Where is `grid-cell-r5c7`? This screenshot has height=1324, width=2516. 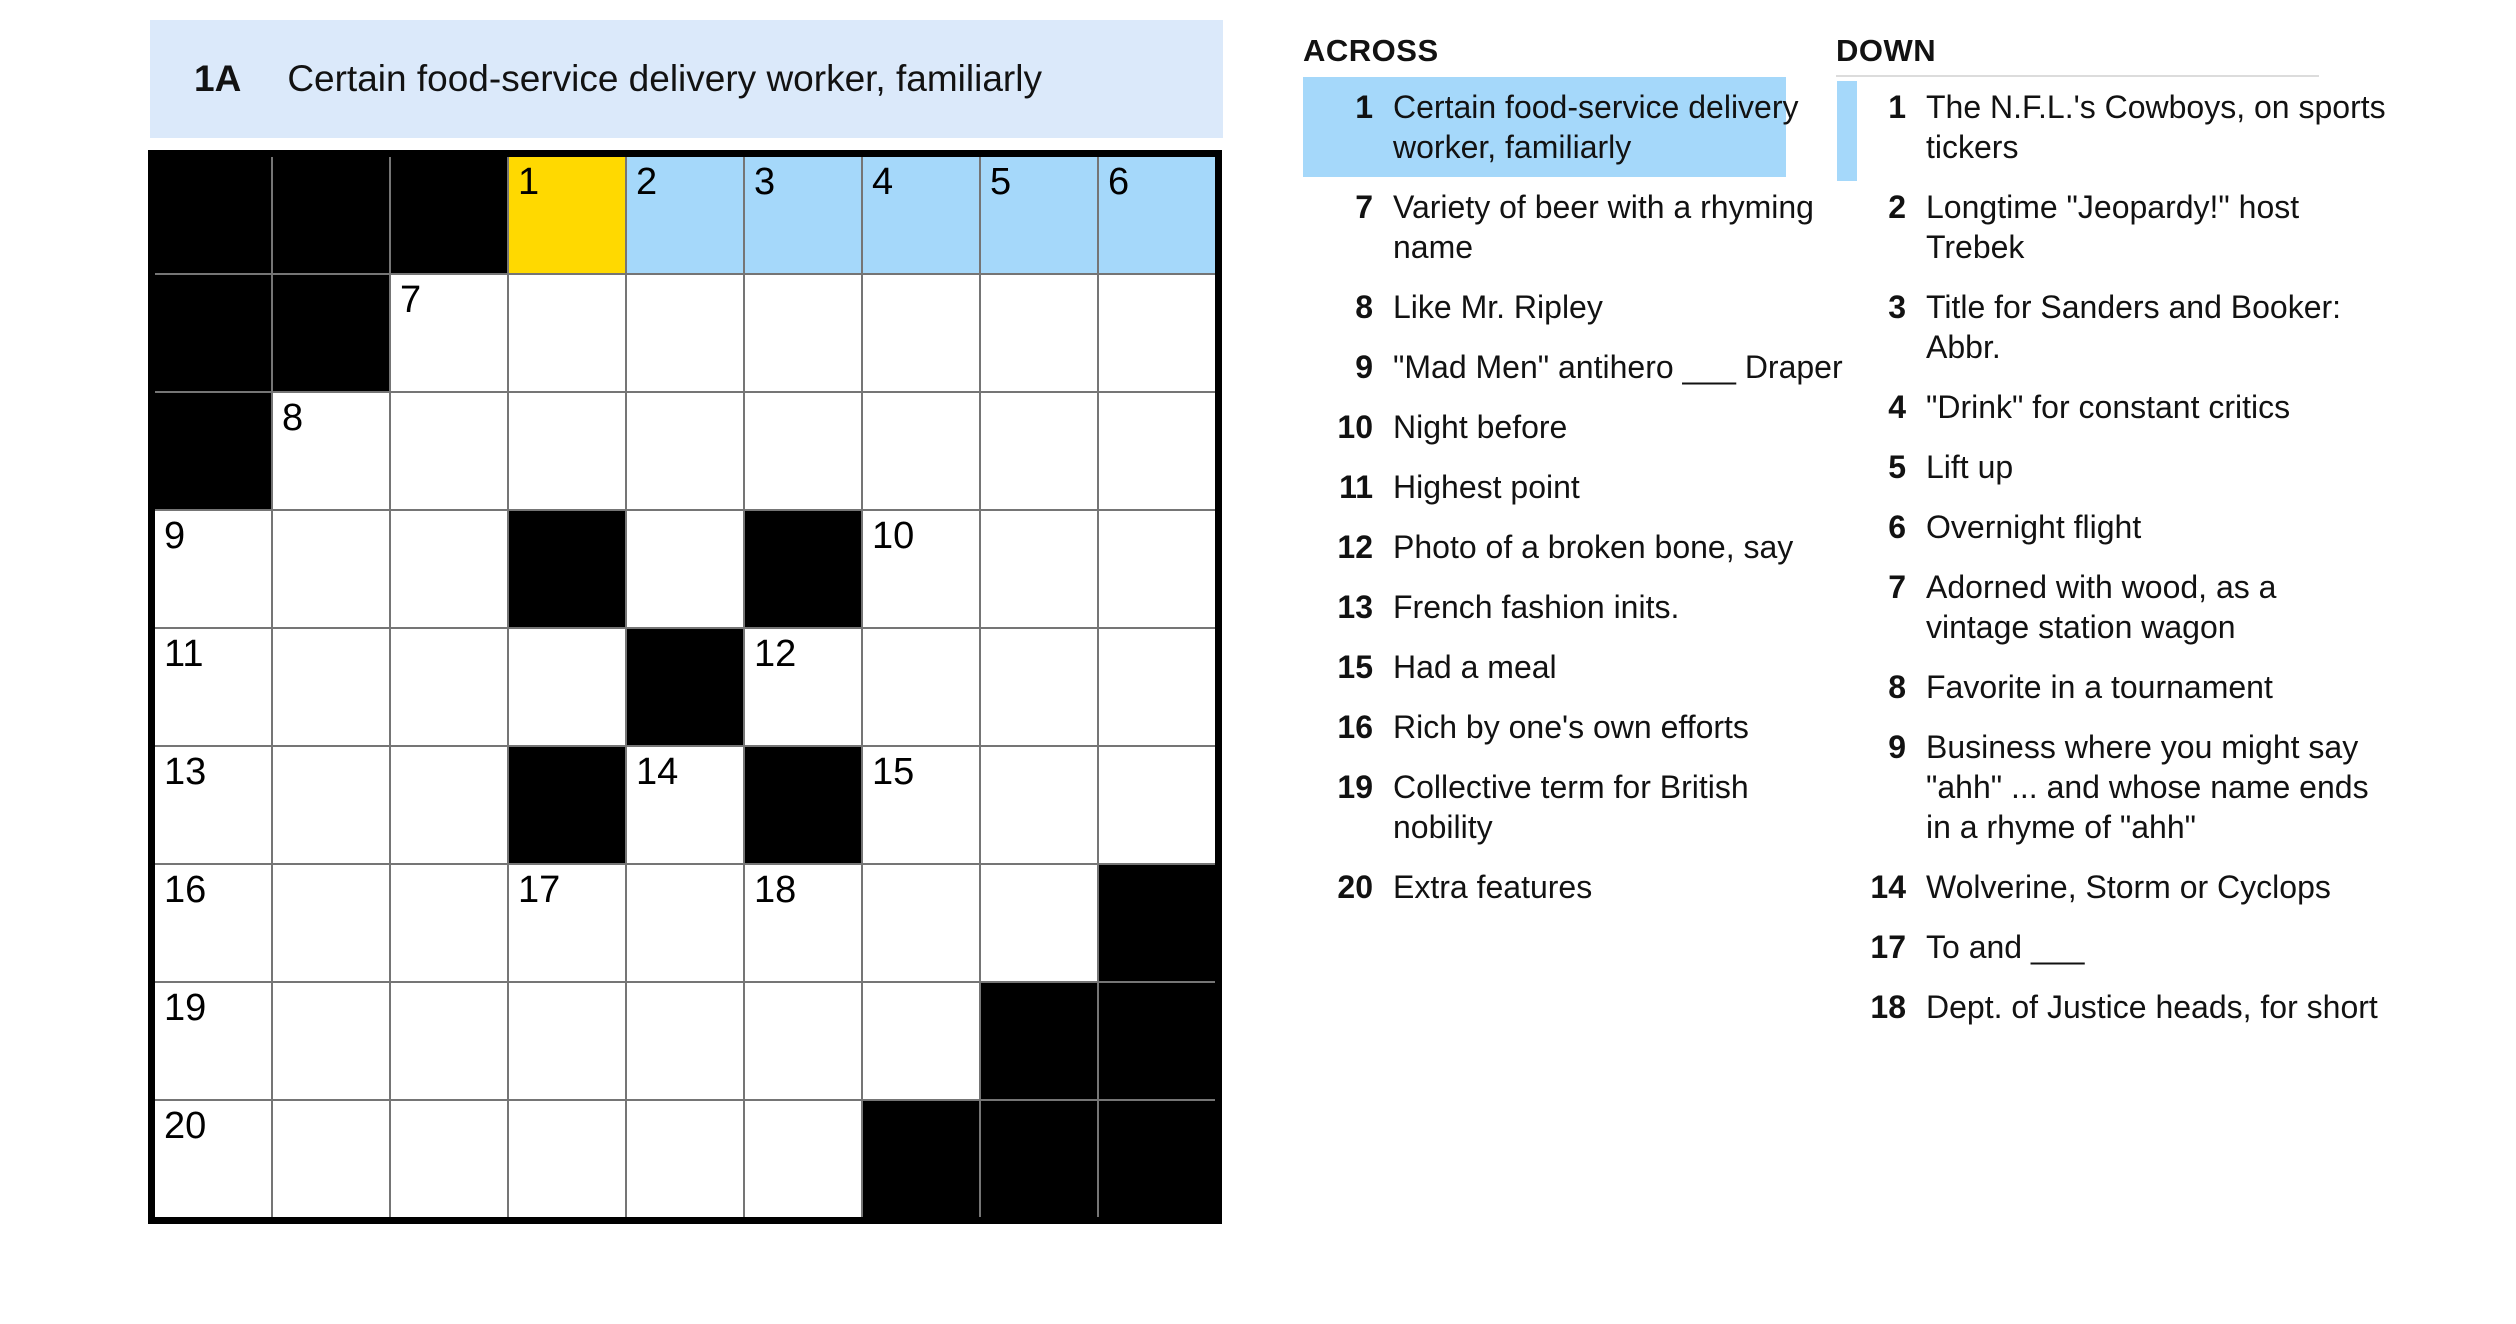 grid-cell-r5c7 is located at coordinates (921, 687).